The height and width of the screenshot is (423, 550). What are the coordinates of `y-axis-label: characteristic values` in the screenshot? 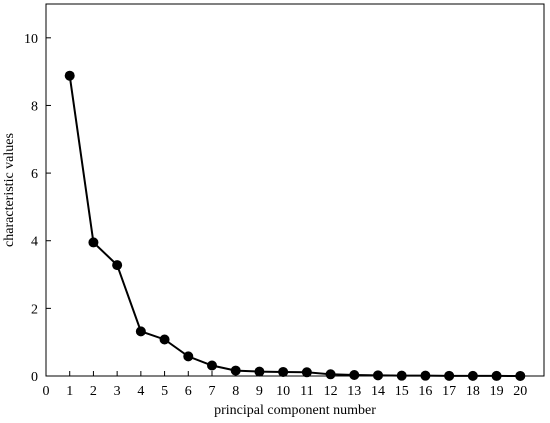 It's located at (9, 190).